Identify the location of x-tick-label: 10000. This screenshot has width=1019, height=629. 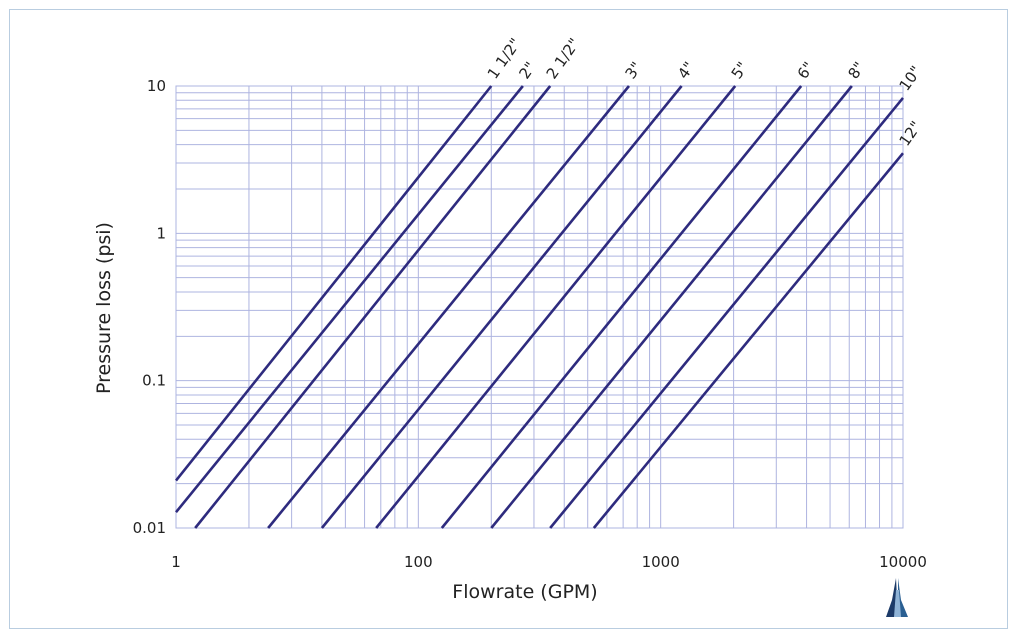
(903, 562).